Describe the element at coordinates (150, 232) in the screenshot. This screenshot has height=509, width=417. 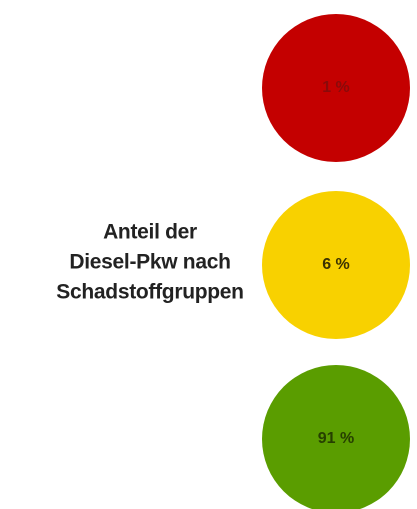
I see `title-line: Anteil der` at that location.